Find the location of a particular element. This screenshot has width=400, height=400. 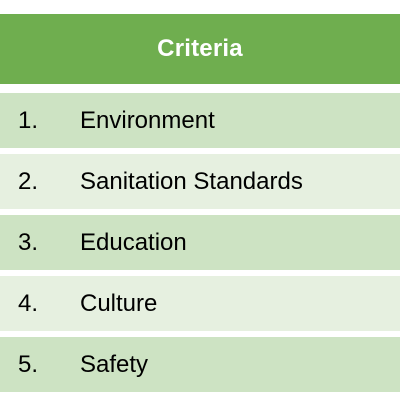

row-number: 2. is located at coordinates (28, 181).